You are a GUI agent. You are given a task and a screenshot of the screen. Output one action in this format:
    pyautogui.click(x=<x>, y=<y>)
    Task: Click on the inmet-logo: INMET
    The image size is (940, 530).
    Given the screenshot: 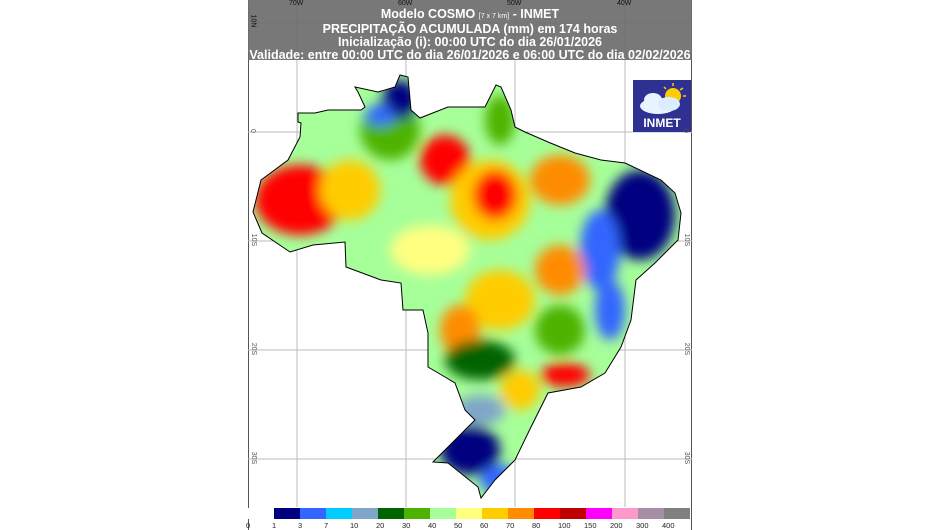 What is the action you would take?
    pyautogui.click(x=662, y=106)
    